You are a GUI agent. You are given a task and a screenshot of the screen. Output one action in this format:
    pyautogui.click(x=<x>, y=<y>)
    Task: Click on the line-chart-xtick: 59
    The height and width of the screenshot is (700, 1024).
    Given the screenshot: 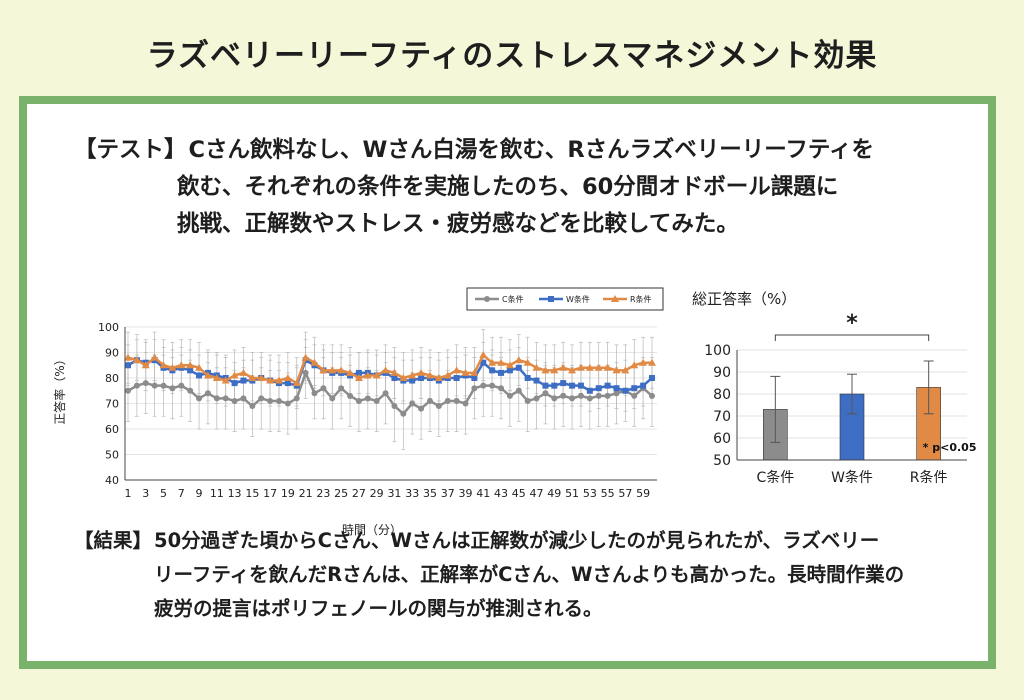 What is the action you would take?
    pyautogui.click(x=643, y=493)
    